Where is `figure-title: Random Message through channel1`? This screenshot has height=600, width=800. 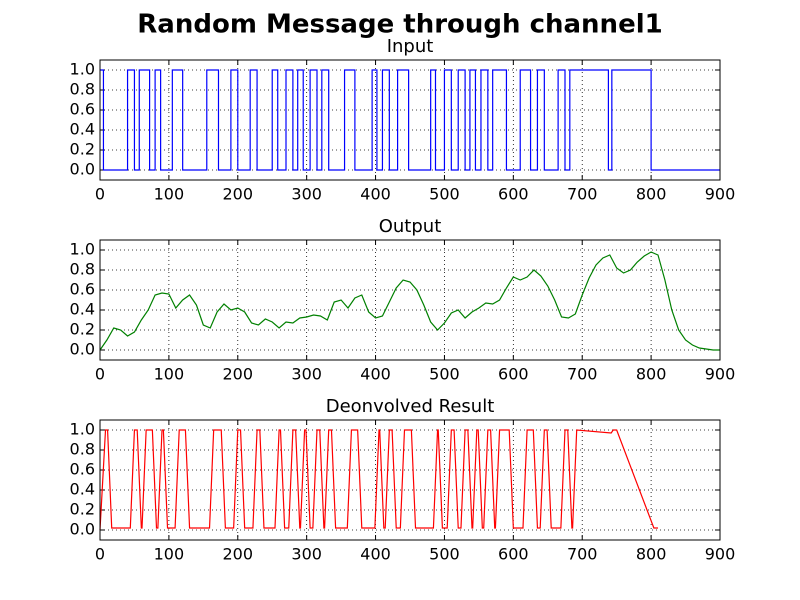 figure-title: Random Message through channel1 is located at coordinates (399, 25).